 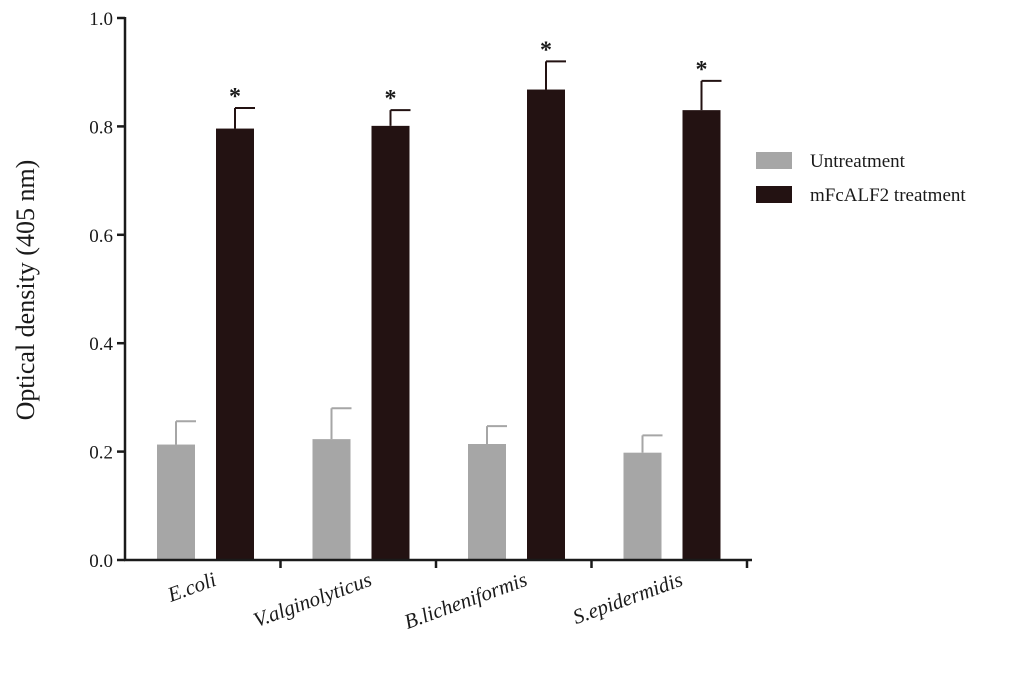 What do you see at coordinates (101, 127) in the screenshot?
I see `y-tick-label: 0.8` at bounding box center [101, 127].